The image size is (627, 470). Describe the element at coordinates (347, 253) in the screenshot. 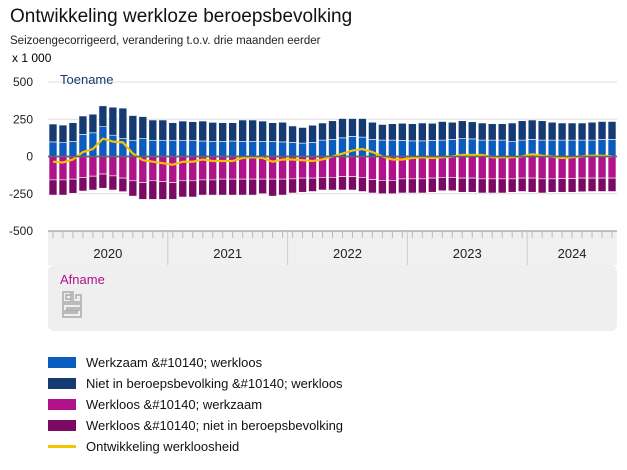

I see `x-tick-label: 2022` at that location.